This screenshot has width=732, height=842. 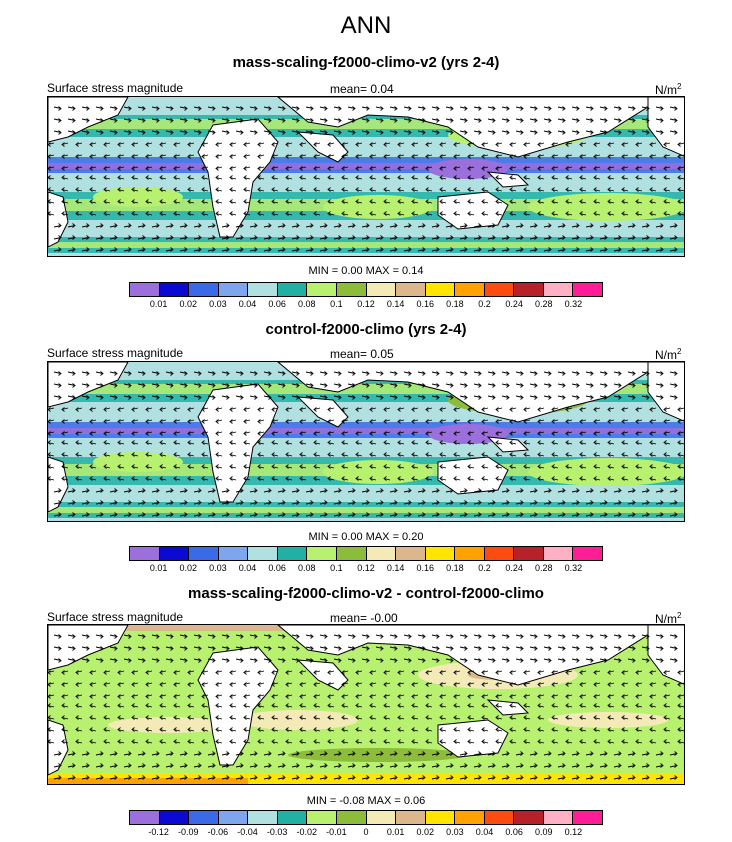 I want to click on contour-region, so click(x=378, y=207).